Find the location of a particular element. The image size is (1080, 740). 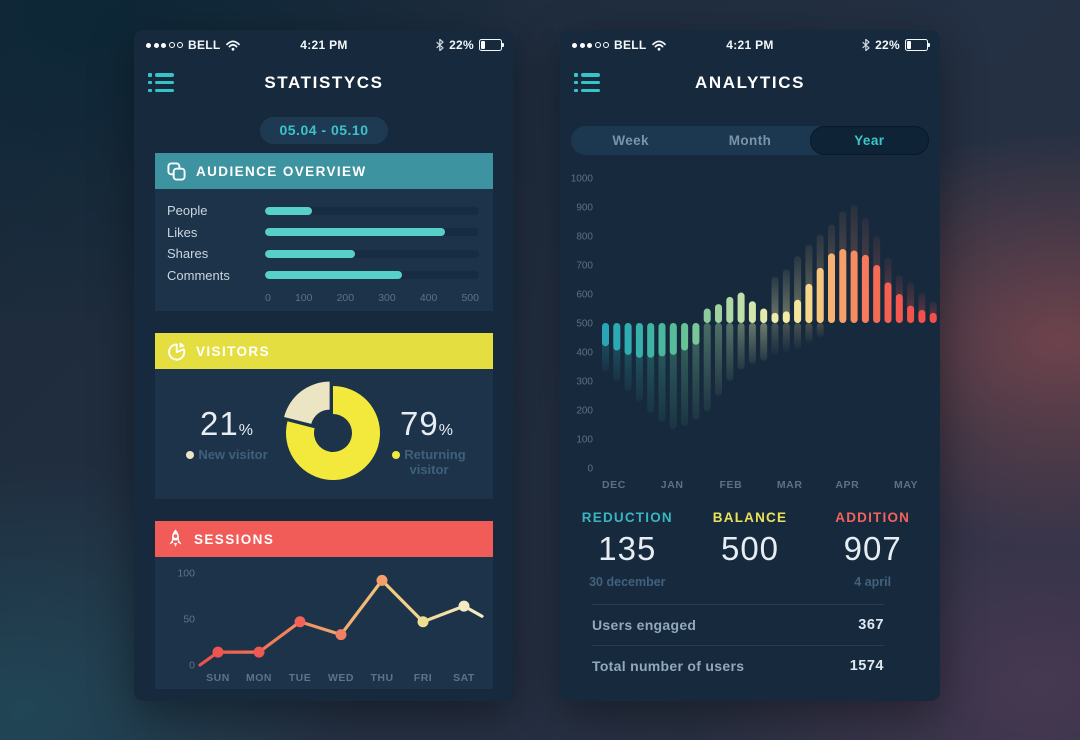

sessions-card-header: SESSIONS is located at coordinates (324, 539).